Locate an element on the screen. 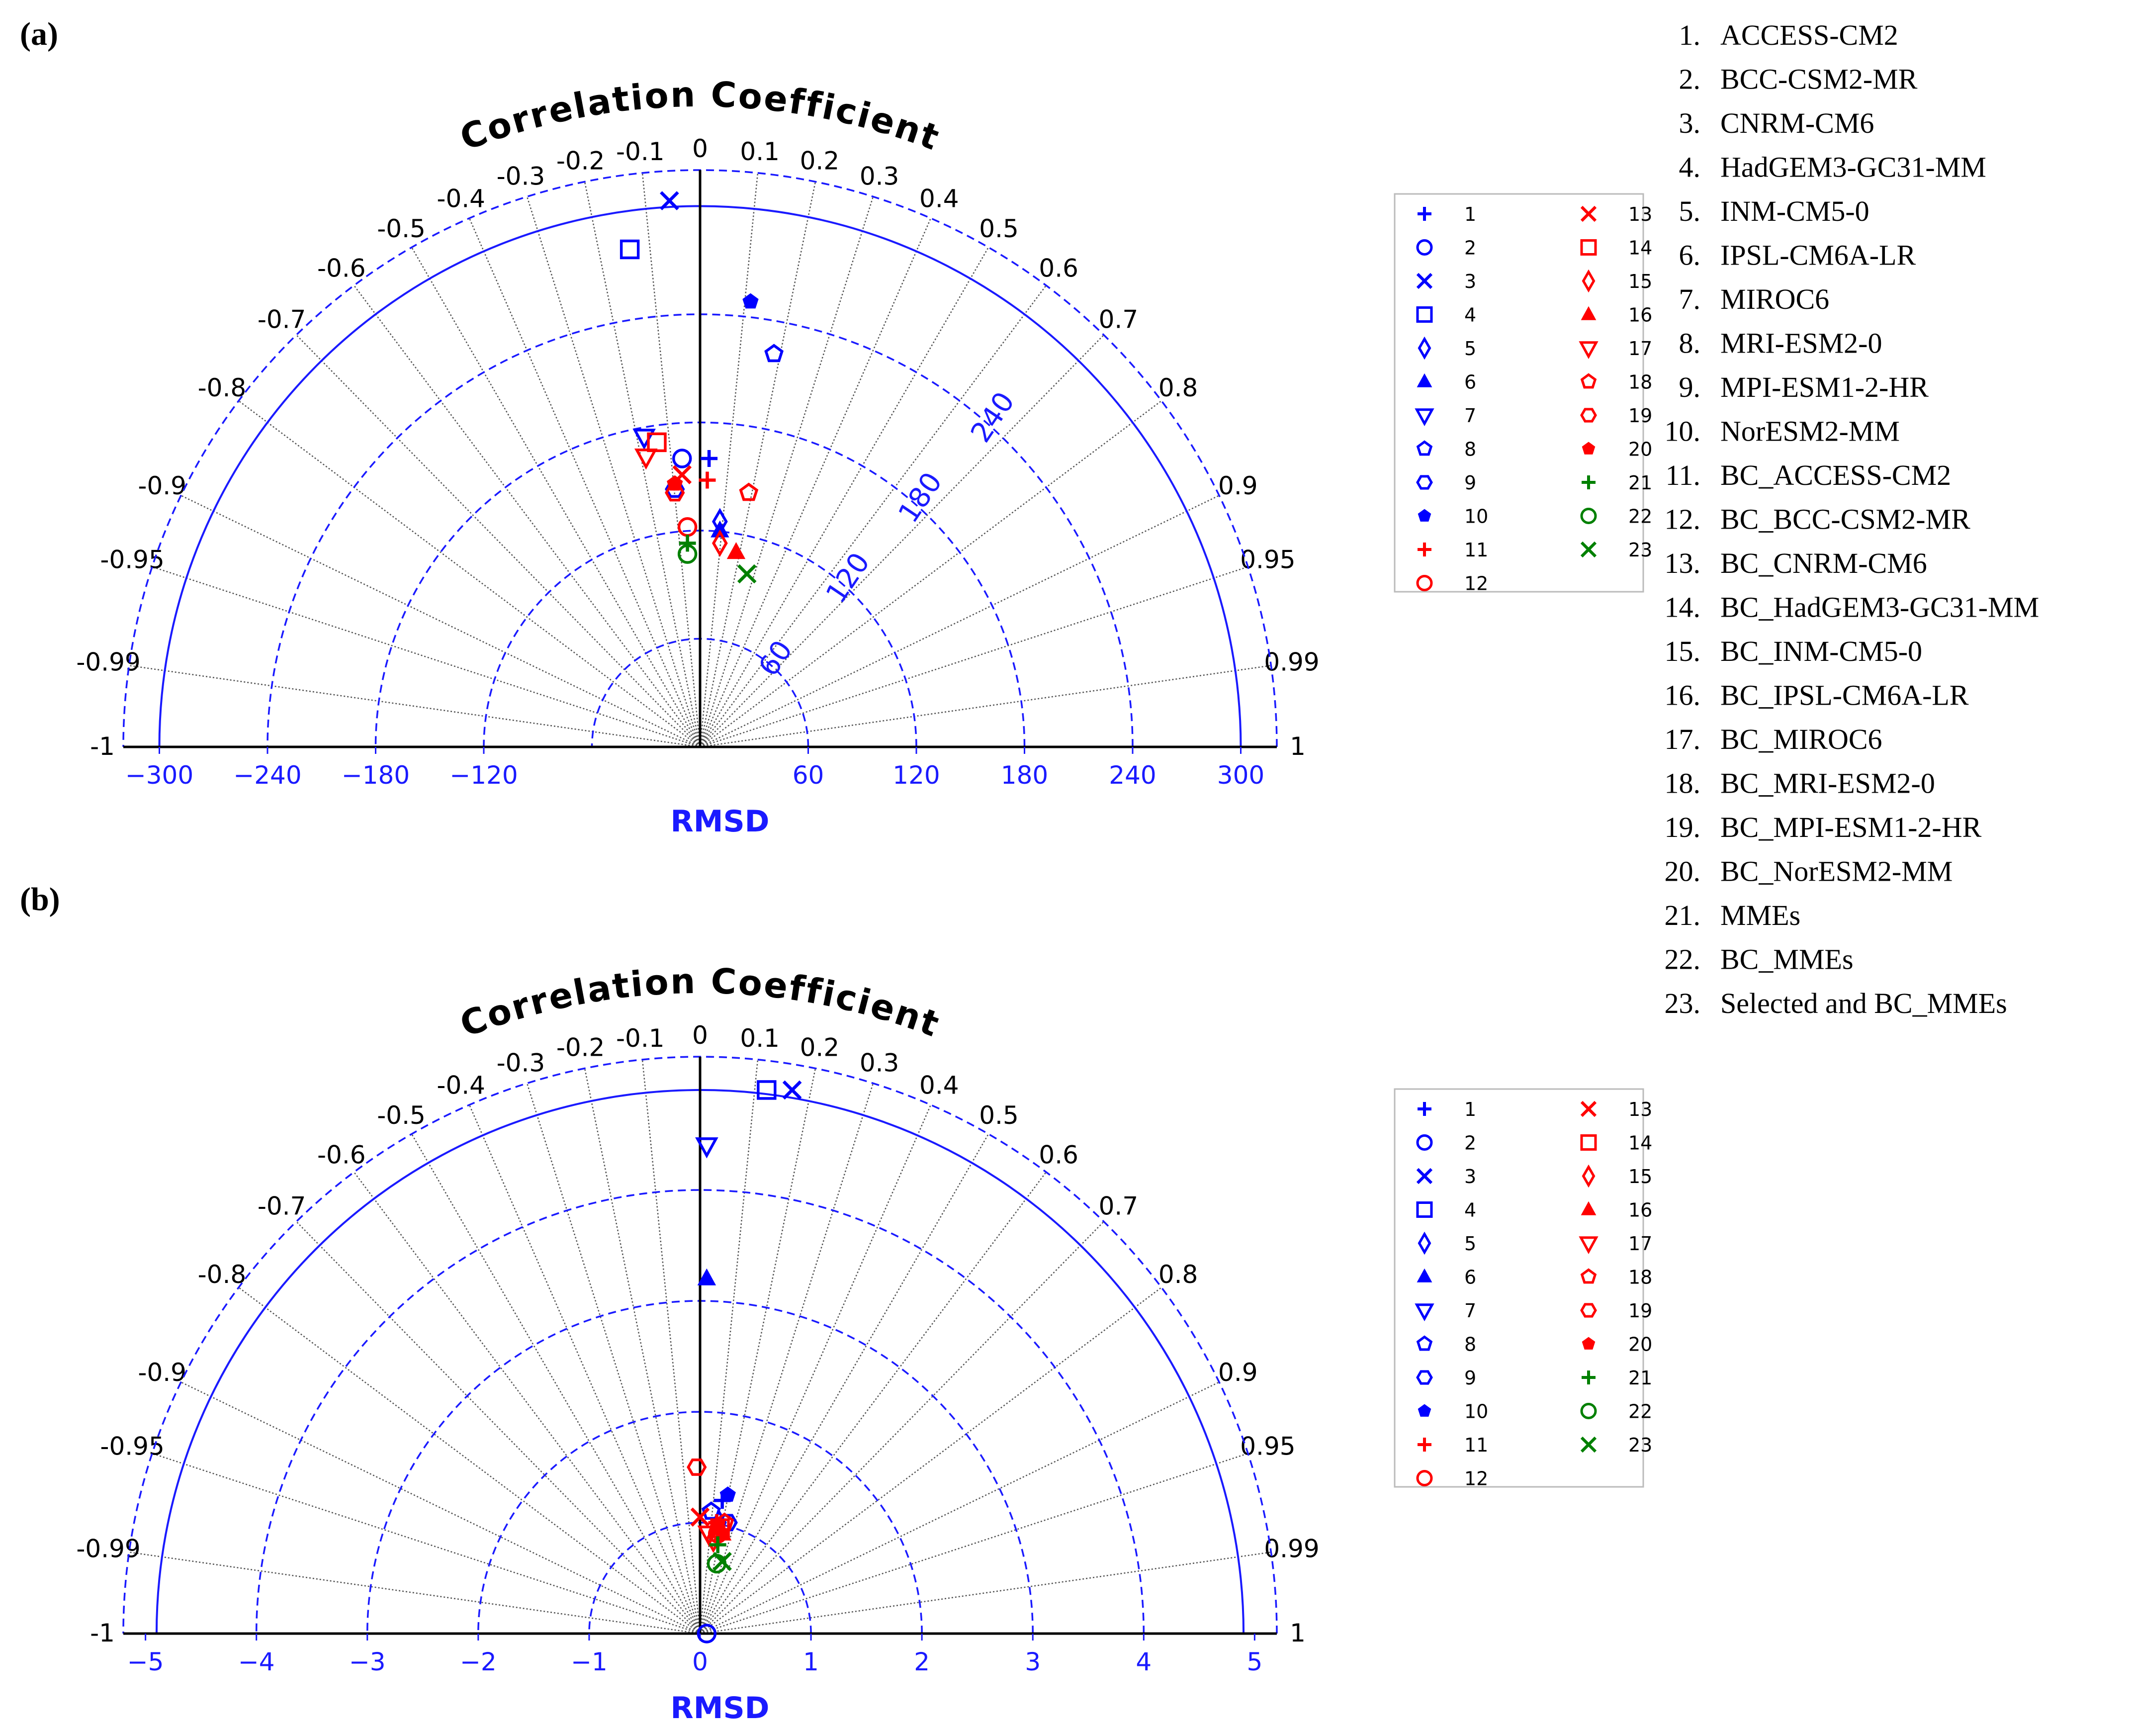 The width and height of the screenshot is (2133, 1736). model-name: CNRM-CM6 is located at coordinates (1797, 123).